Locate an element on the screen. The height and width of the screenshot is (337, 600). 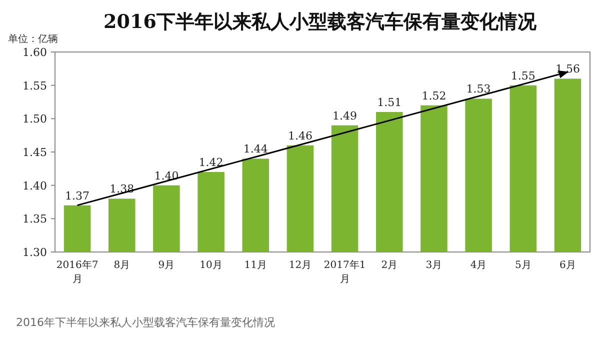
x-tick-label: 11月 is located at coordinates (255, 265).